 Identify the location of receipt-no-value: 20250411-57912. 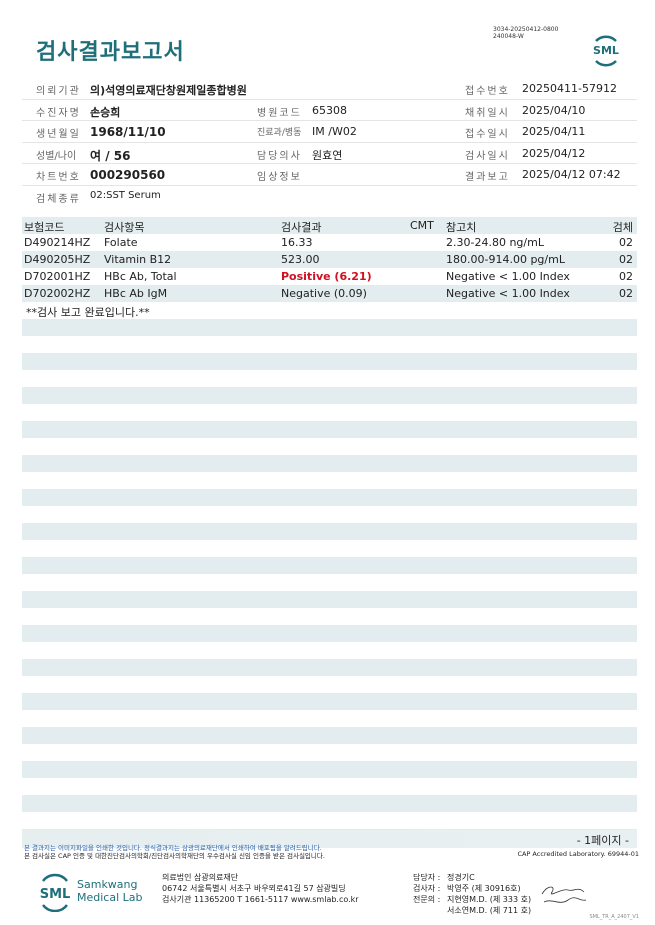
(569, 88).